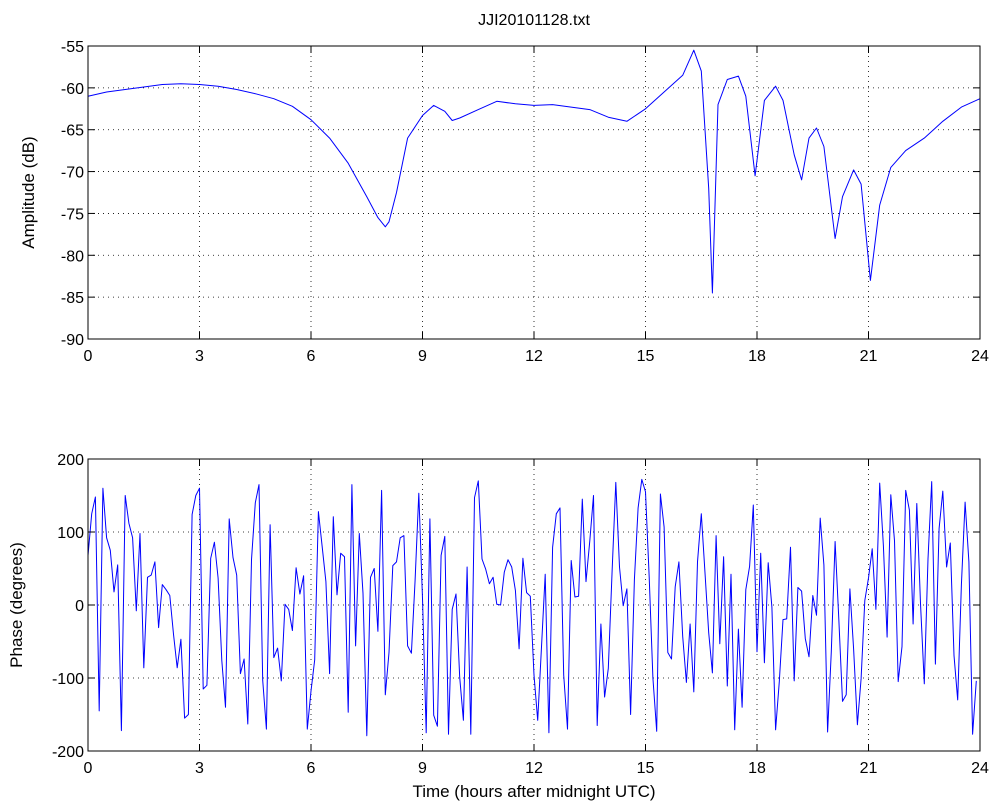 The image size is (998, 806). What do you see at coordinates (311, 356) in the screenshot?
I see `amplitude-x-tick-label: 6` at bounding box center [311, 356].